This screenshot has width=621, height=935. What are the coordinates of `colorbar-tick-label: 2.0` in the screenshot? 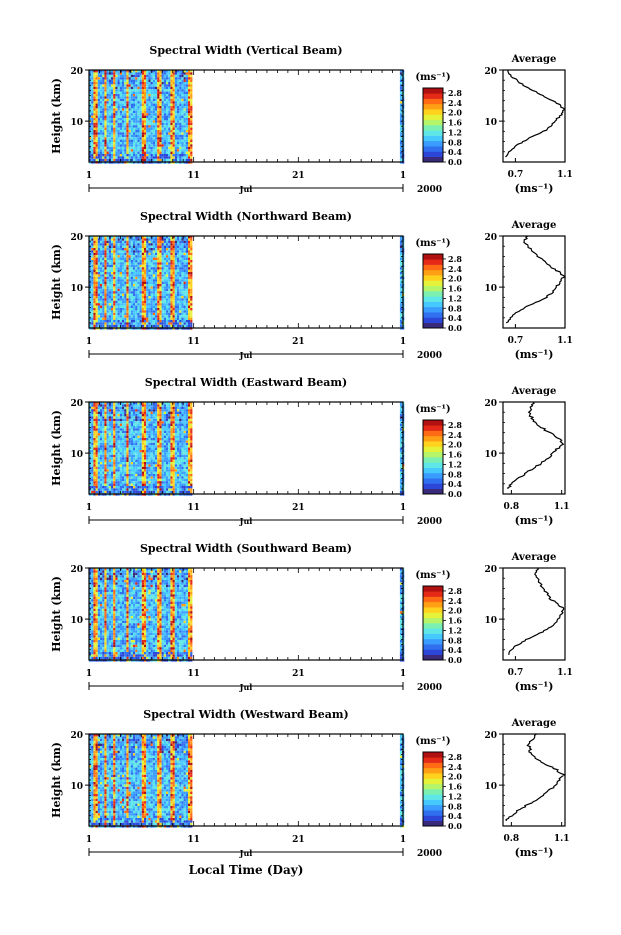 It's located at (455, 279).